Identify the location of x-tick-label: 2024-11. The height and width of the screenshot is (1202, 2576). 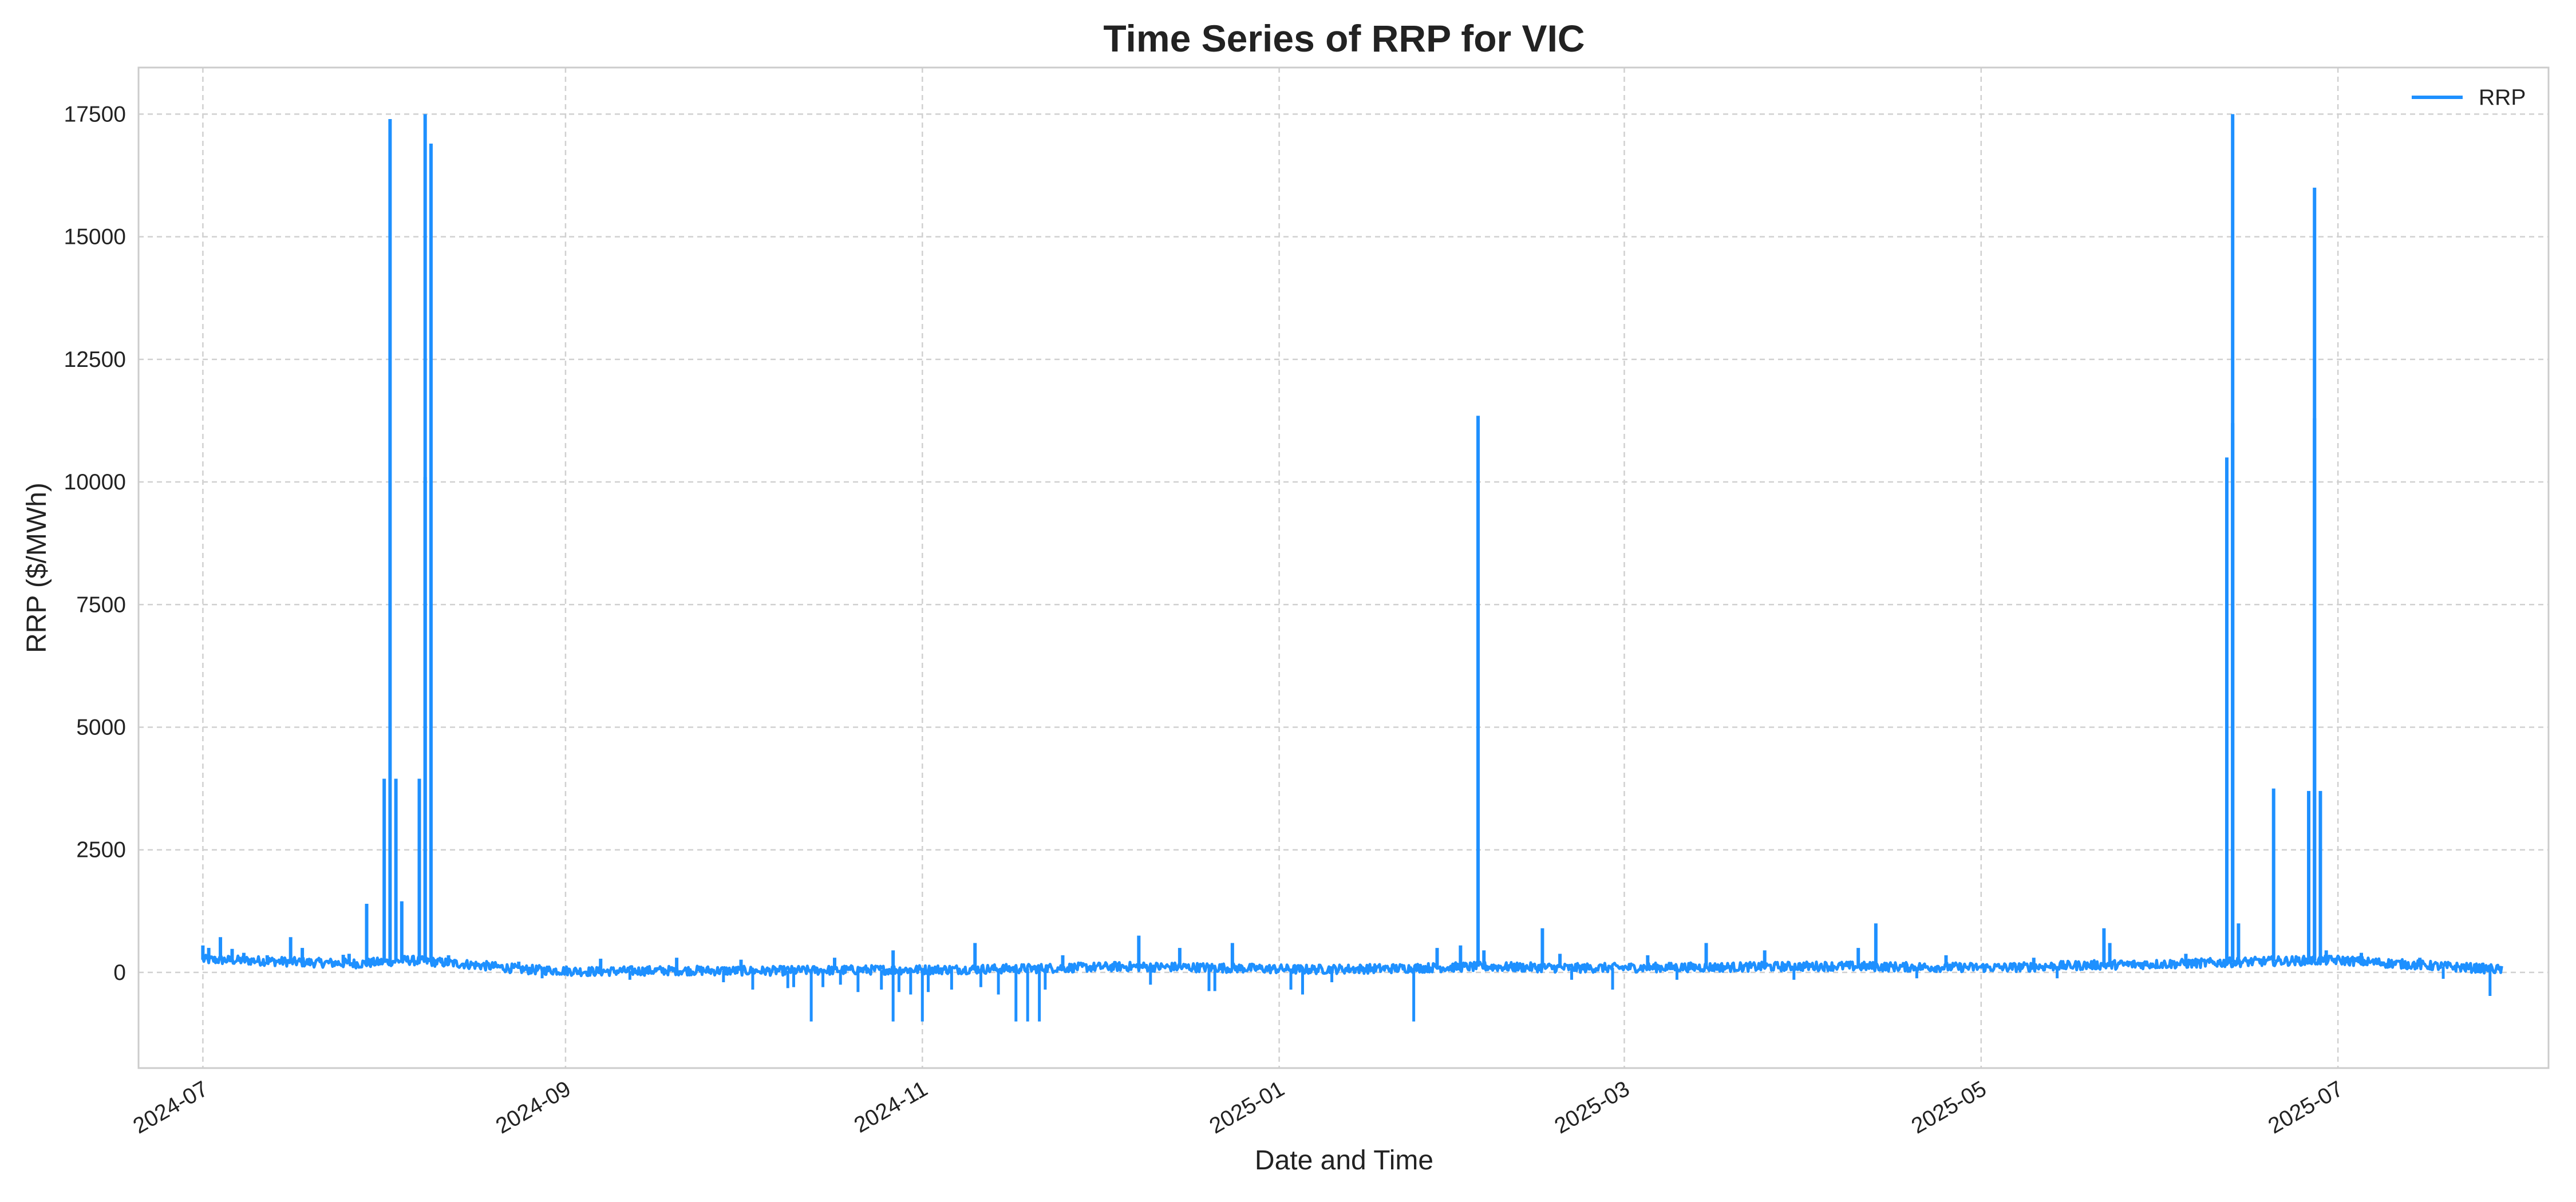
(891, 1108).